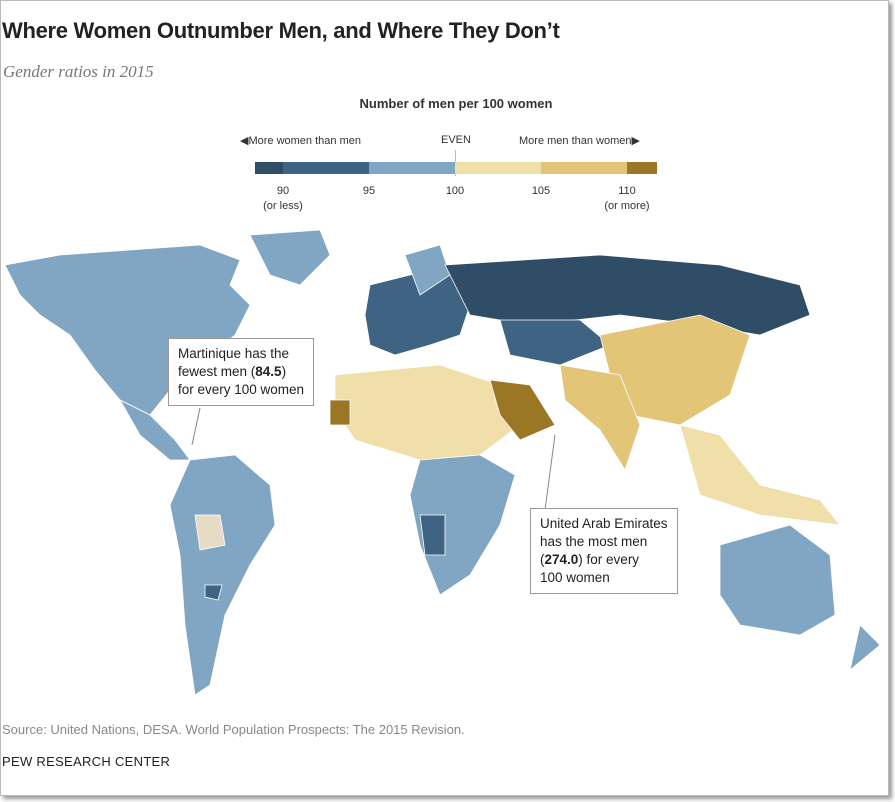  I want to click on region-arabia, so click(522, 410).